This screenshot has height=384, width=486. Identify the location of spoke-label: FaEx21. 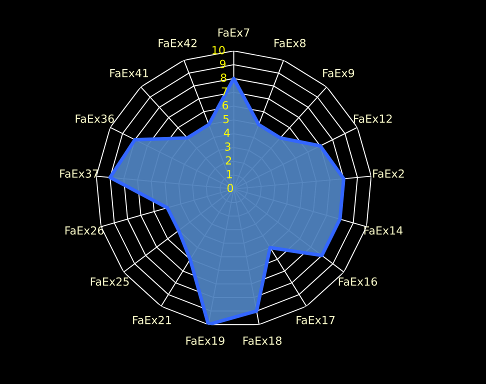
(152, 320).